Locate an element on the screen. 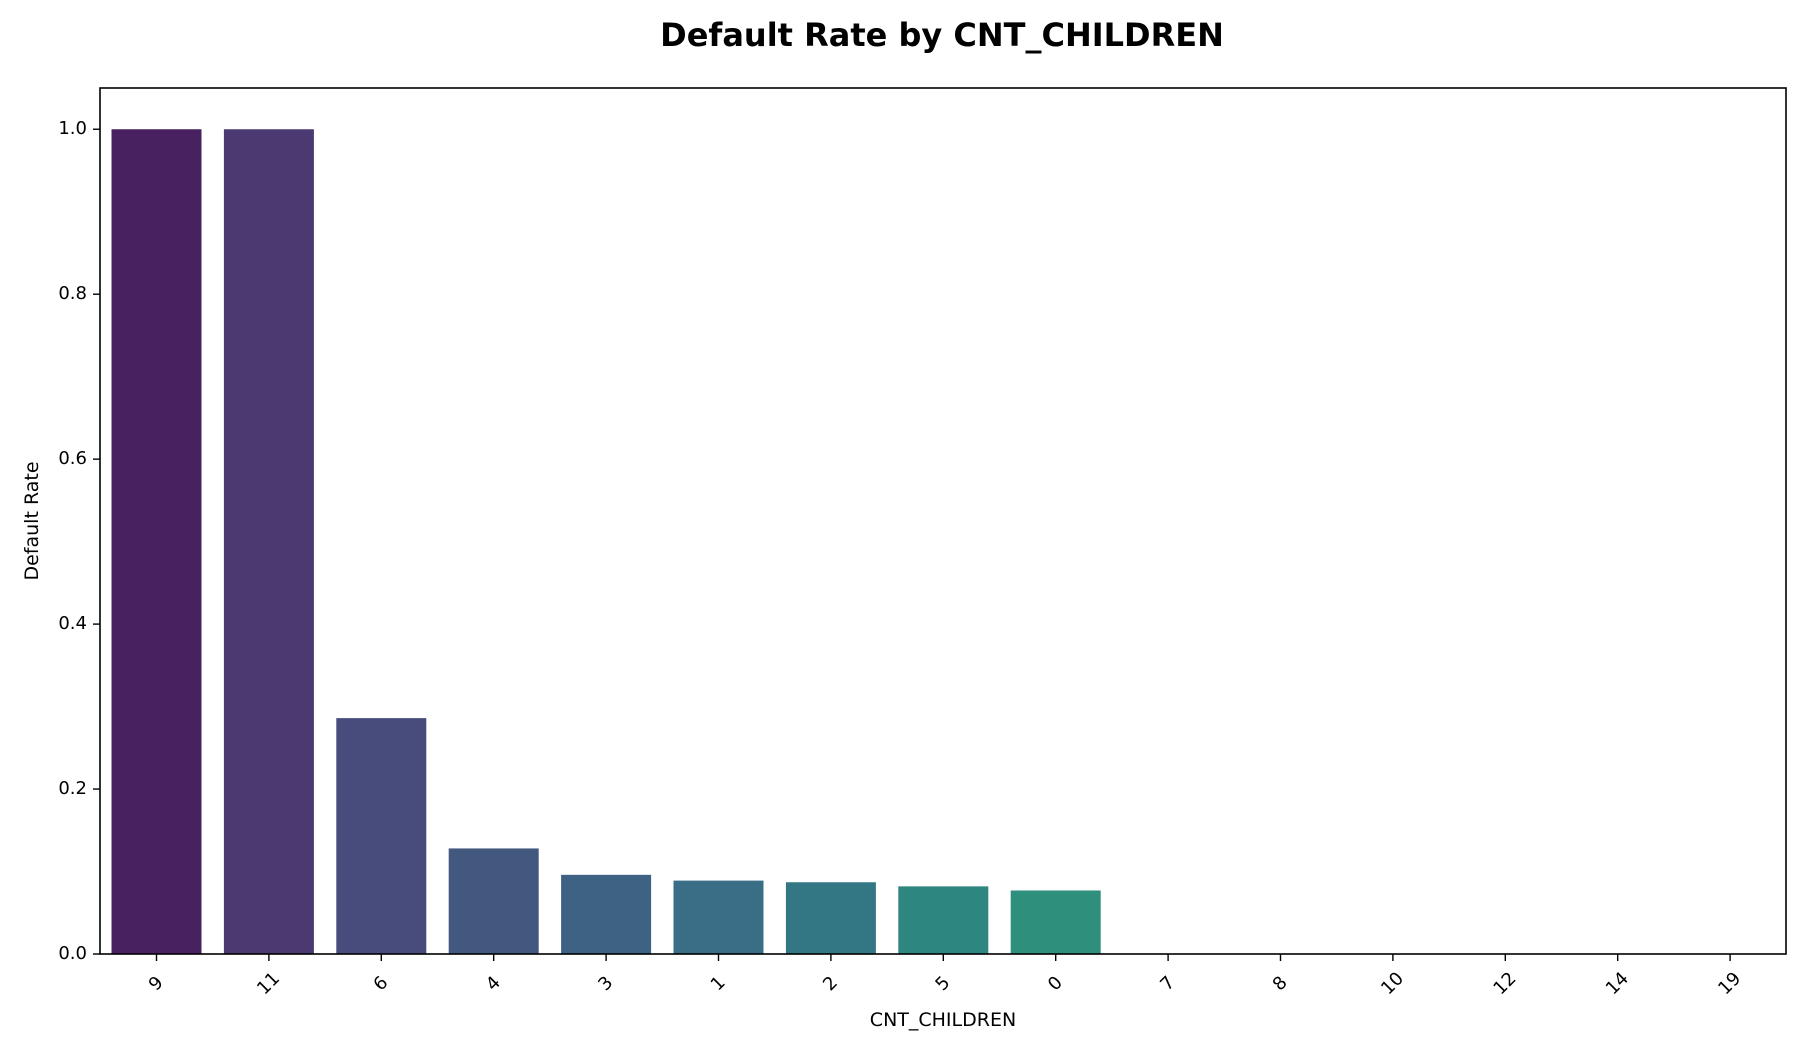  x-tick-label: 9 is located at coordinates (156, 983).